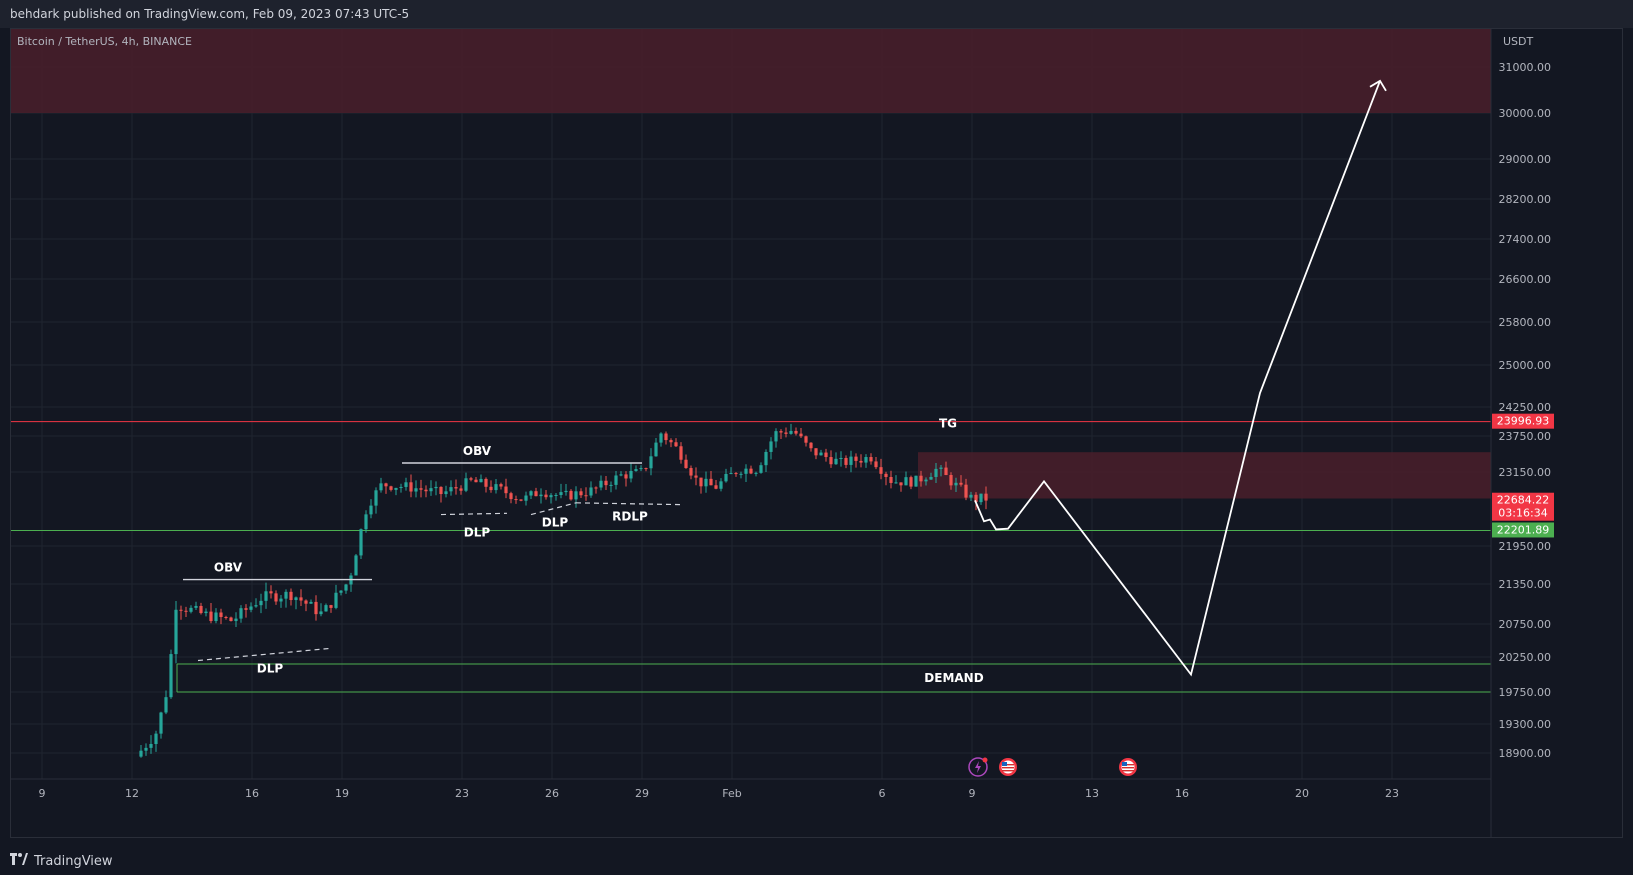 This screenshot has height=875, width=1633. I want to click on price-tick-label: 19300.00, so click(1525, 724).